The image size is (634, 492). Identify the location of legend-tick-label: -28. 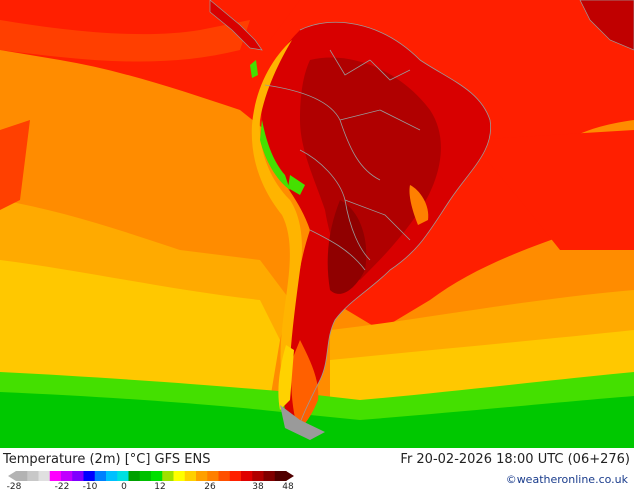
(14, 487).